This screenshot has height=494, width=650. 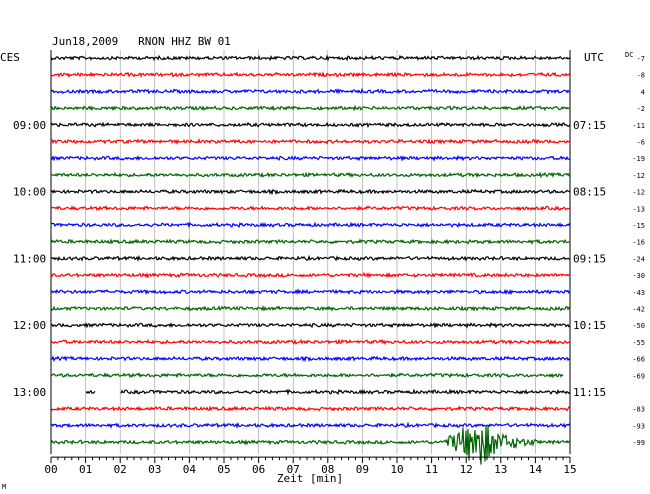 What do you see at coordinates (638, 126) in the screenshot?
I see `dc-offset-label: -11` at bounding box center [638, 126].